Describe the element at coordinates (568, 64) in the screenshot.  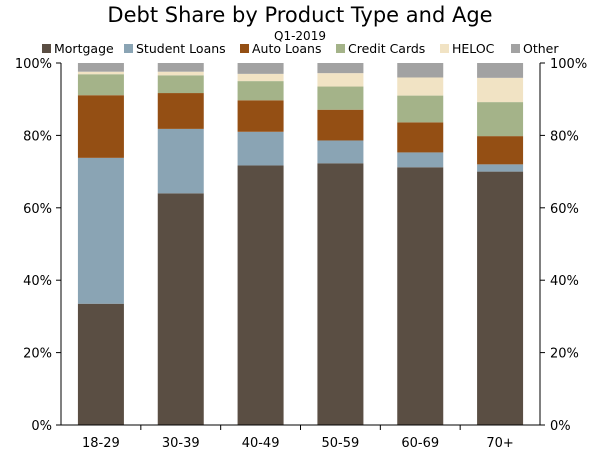
I see `y-tick-label-right: 100%` at that location.